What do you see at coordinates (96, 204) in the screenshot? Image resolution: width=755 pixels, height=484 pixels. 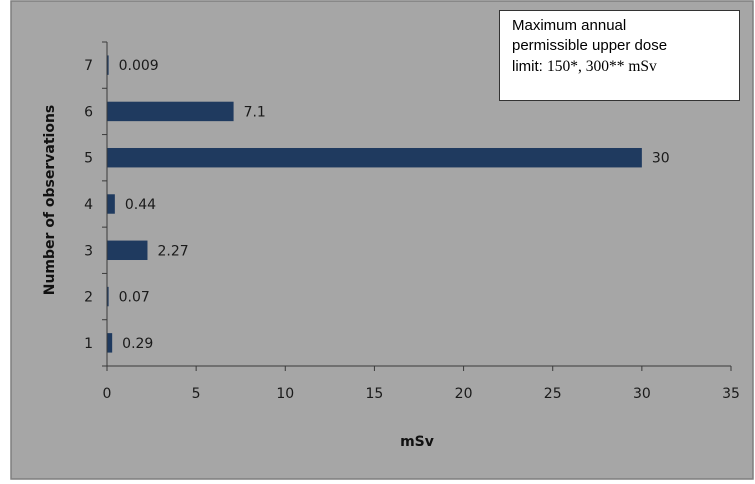 I see `y-axis: 1 2 3 4 5 6 7` at bounding box center [96, 204].